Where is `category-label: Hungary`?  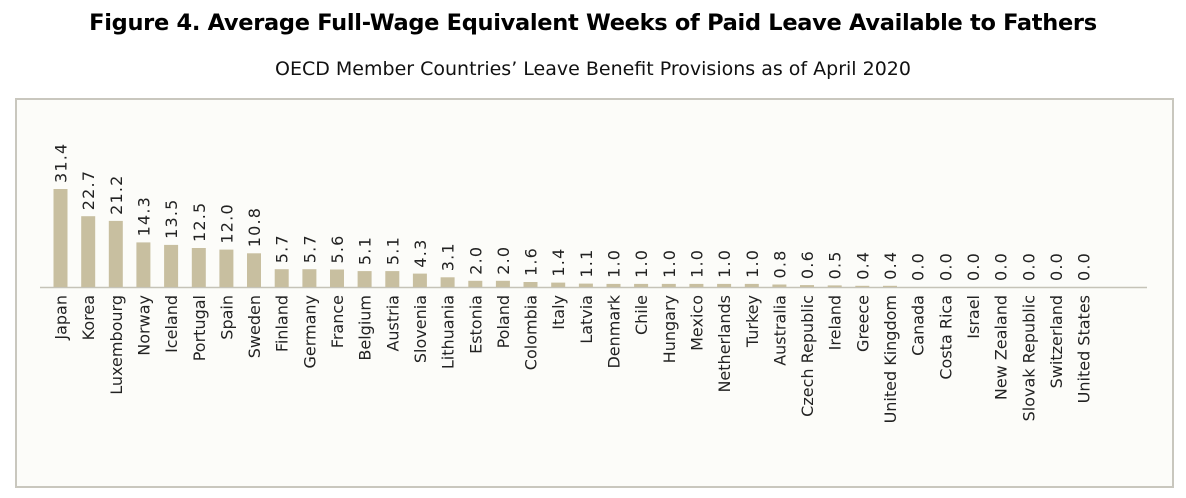
category-label: Hungary is located at coordinates (669, 329).